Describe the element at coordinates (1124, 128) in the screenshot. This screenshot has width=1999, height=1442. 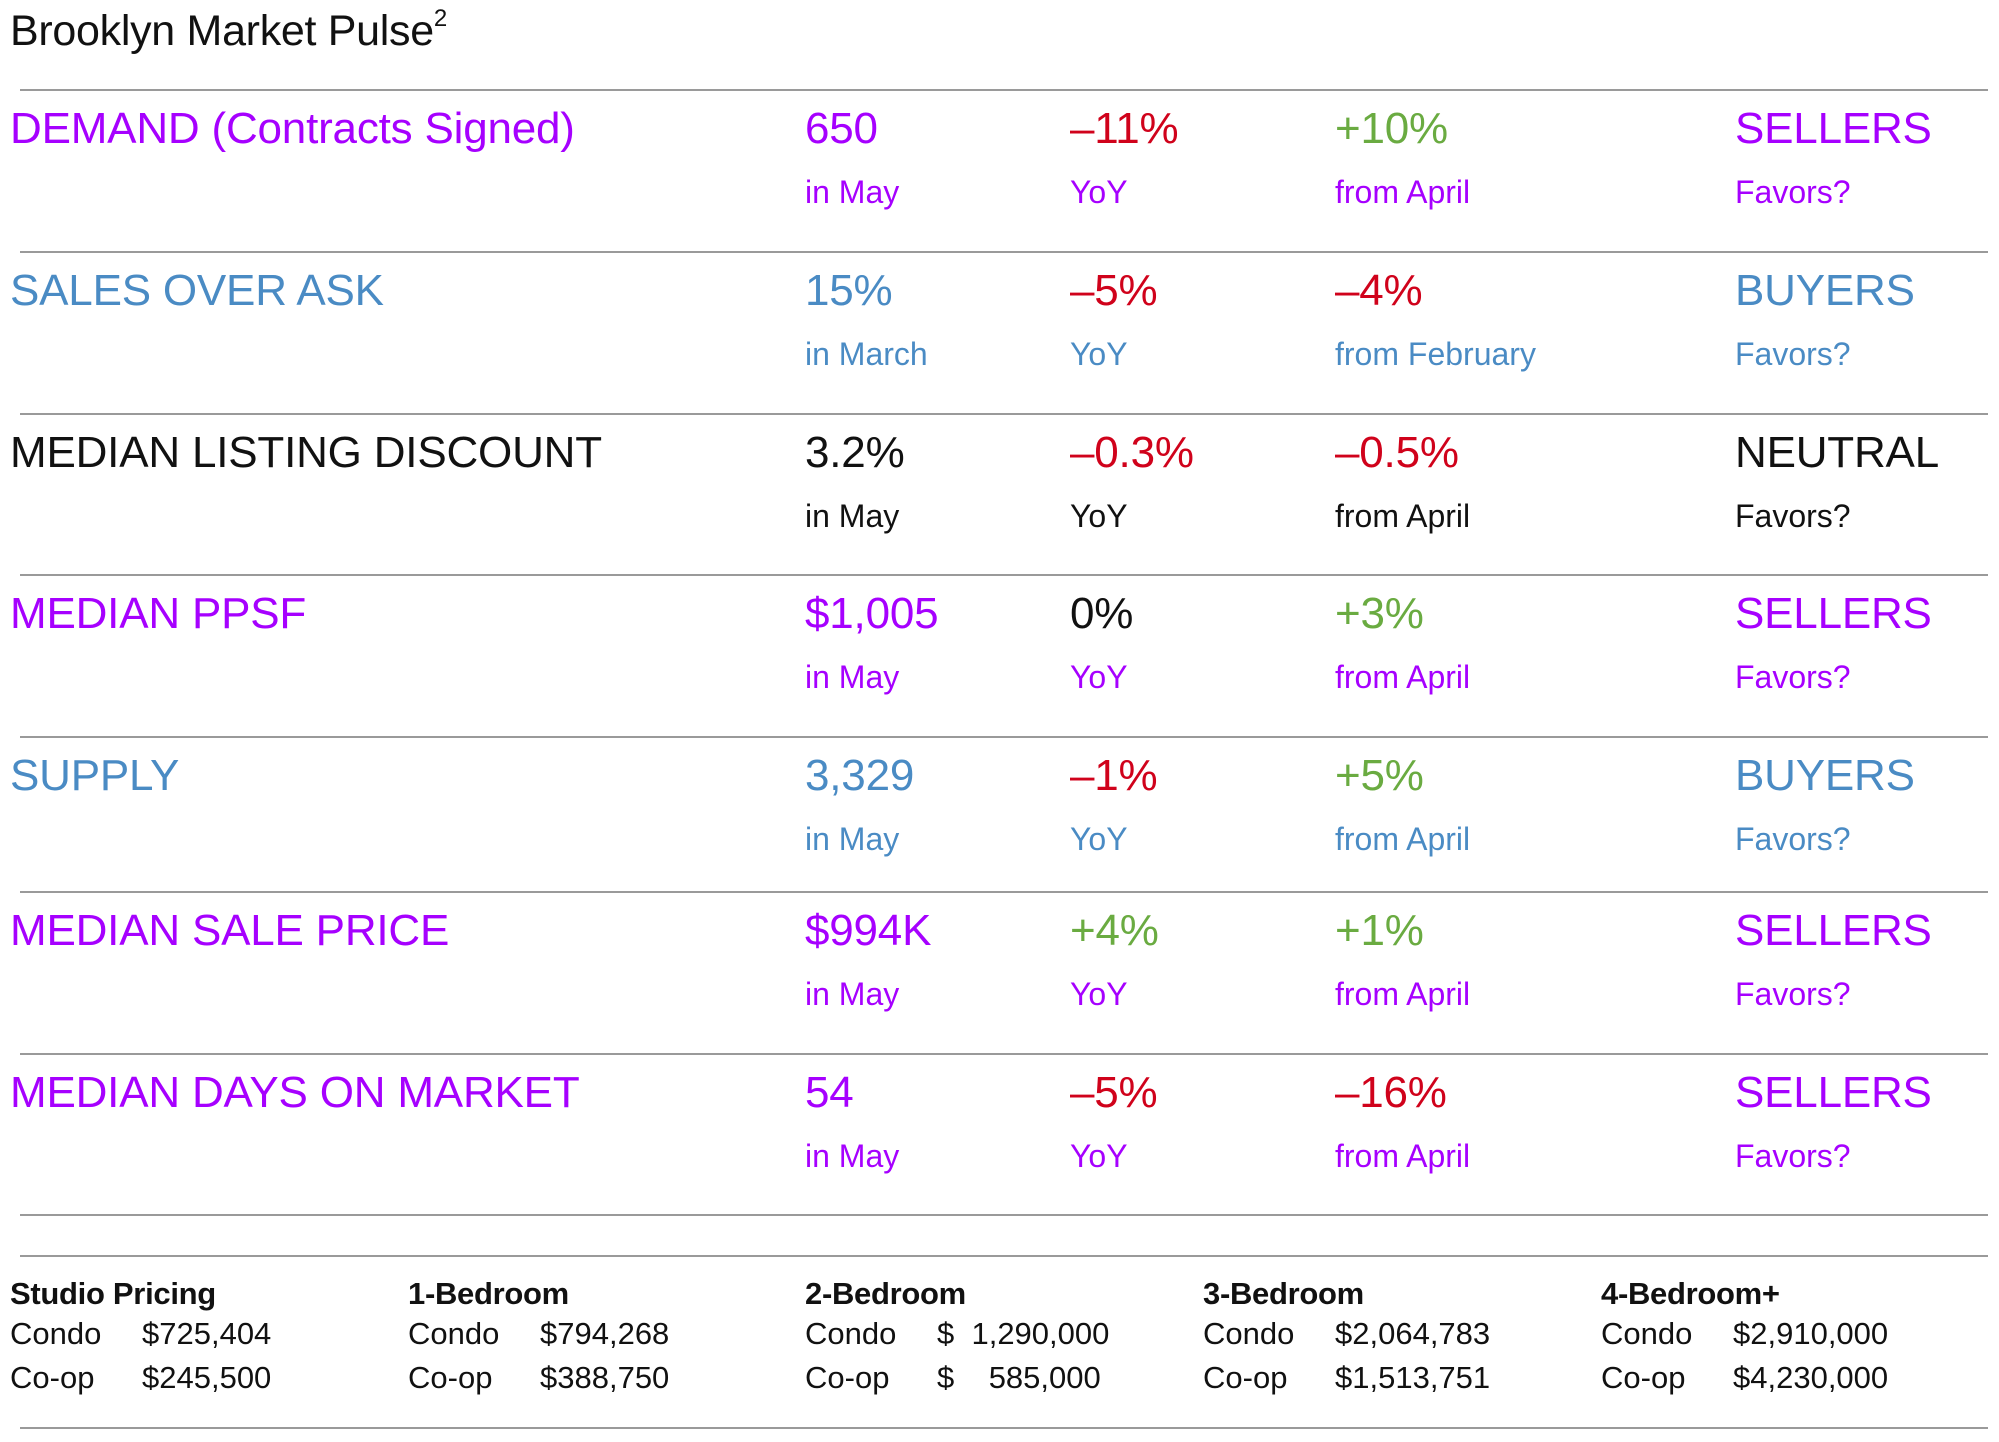
I see `metric-yoy-change: –11%` at that location.